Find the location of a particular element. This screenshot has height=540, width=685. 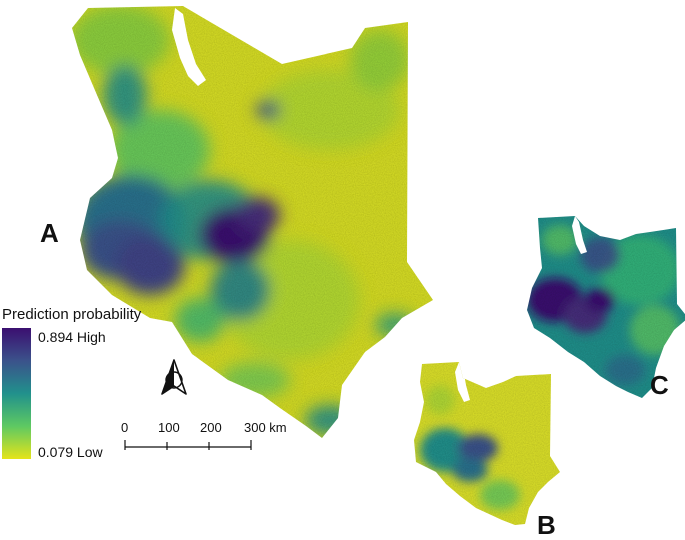

scale-tick-200: 200 is located at coordinates (211, 427).